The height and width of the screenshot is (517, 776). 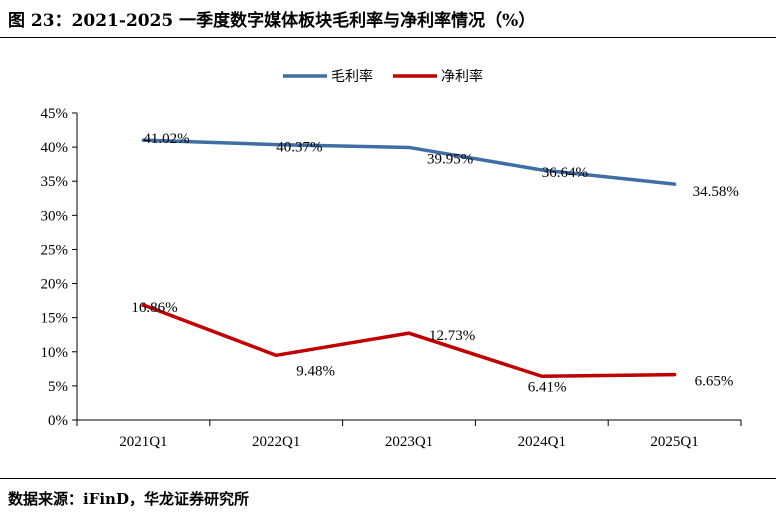 What do you see at coordinates (166, 139) in the screenshot?
I see `data-label: 41.02%` at bounding box center [166, 139].